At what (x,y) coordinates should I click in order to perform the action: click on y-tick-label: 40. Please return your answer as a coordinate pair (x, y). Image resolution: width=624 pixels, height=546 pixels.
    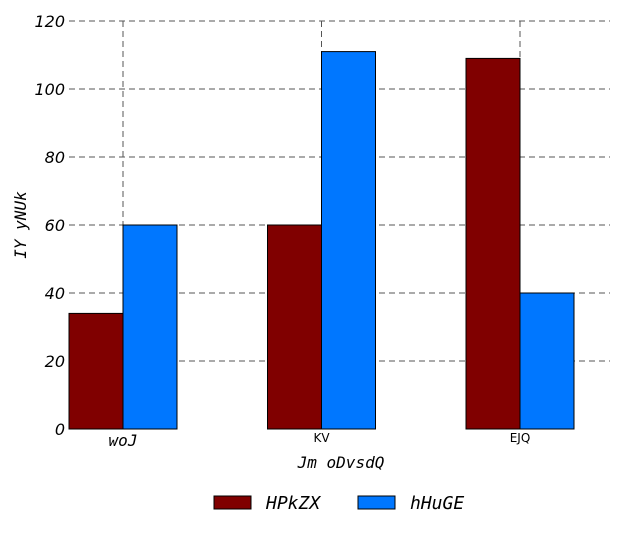
    Looking at the image, I should click on (55, 293).